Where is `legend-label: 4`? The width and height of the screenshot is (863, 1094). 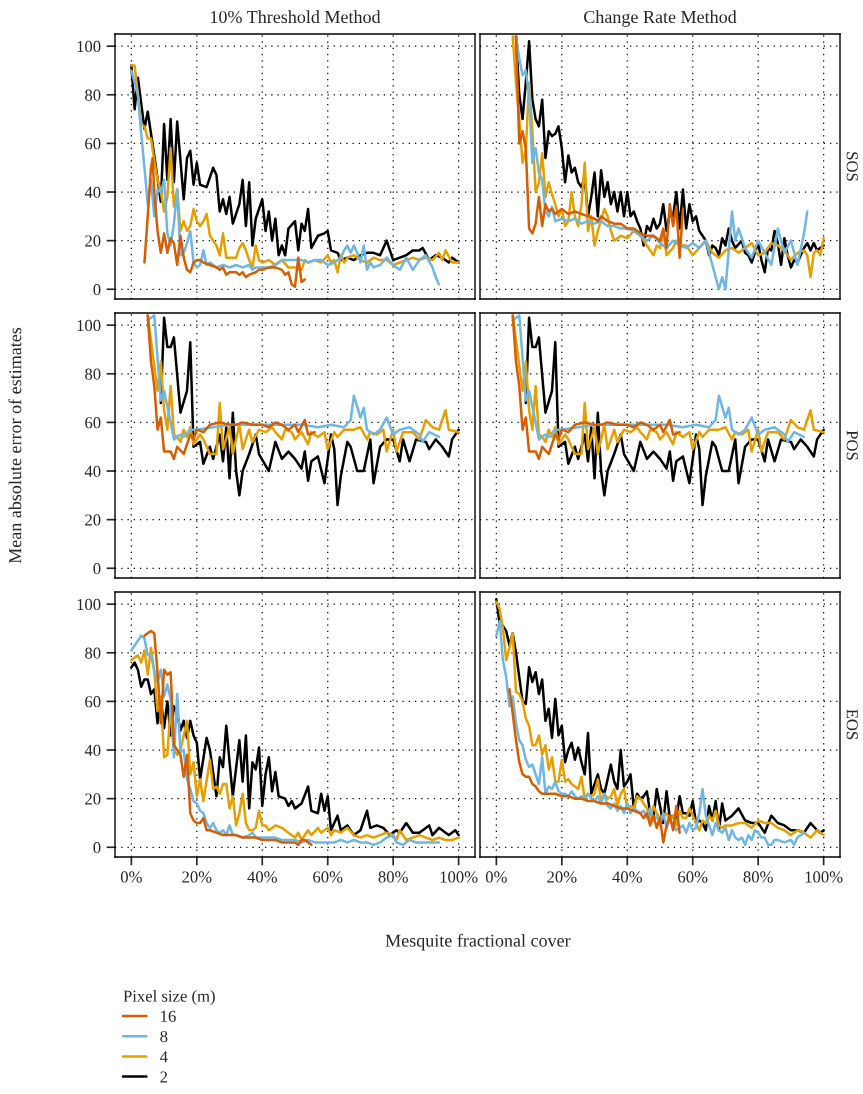 legend-label: 4 is located at coordinates (163, 1057).